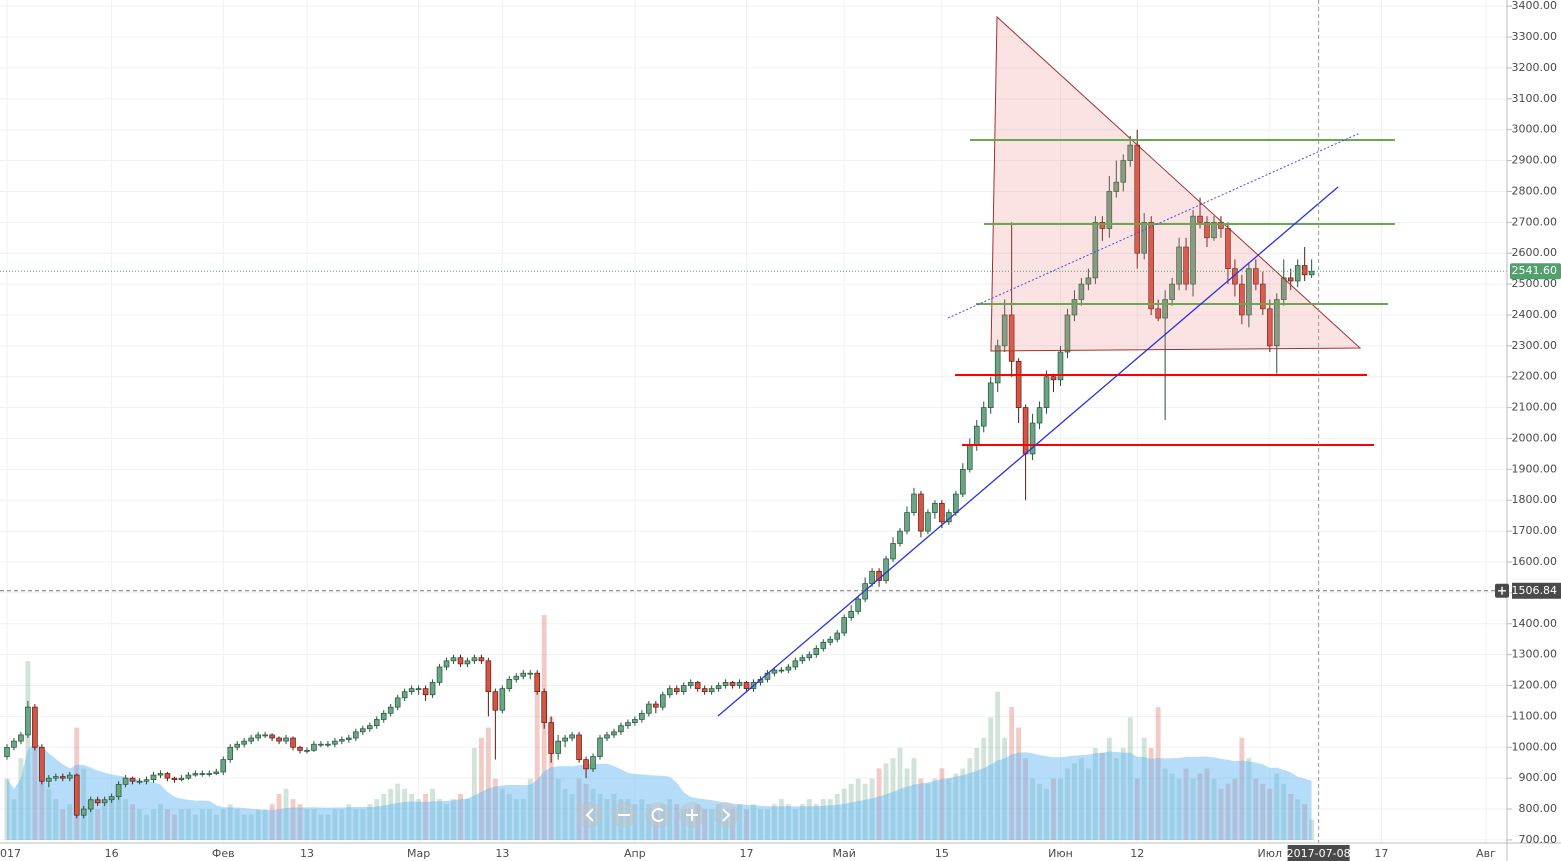  I want to click on y-tick-label: 2400.00, so click(1535, 314).